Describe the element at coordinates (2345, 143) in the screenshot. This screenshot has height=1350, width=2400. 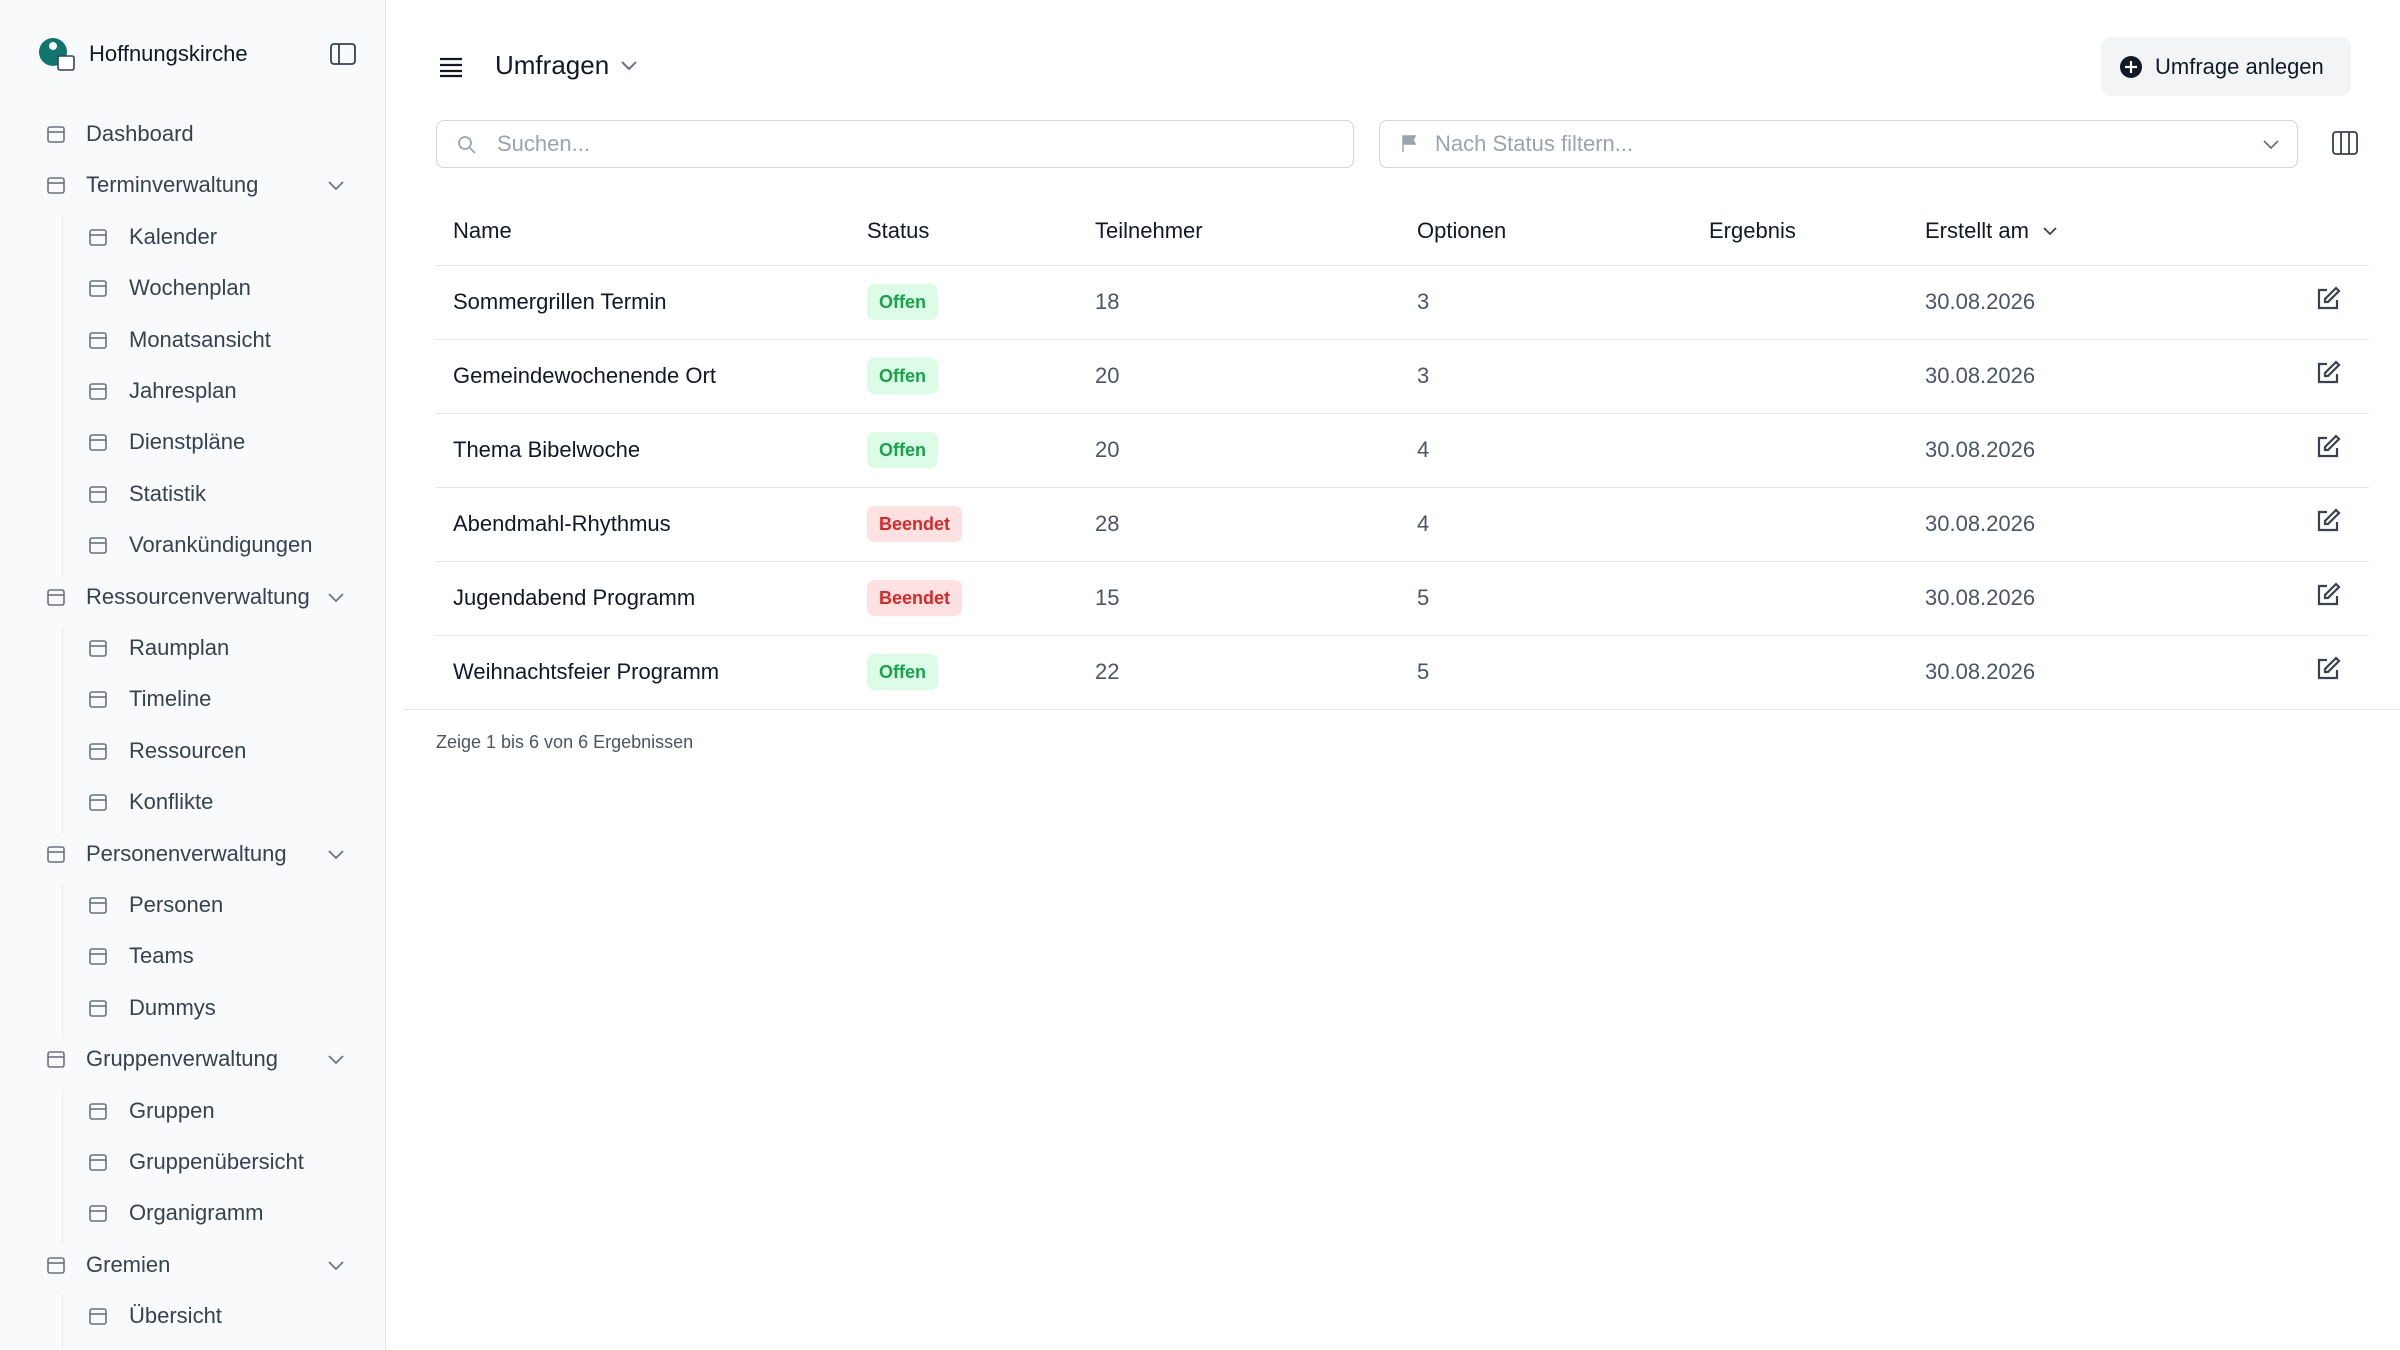
I see `columns-toggle` at that location.